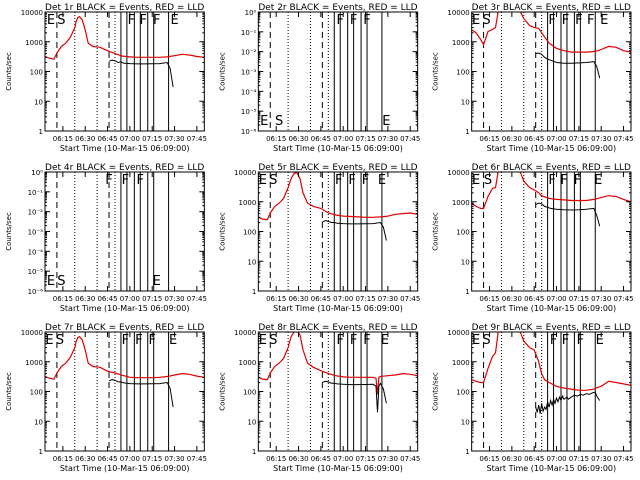 Image resolution: width=640 pixels, height=480 pixels. What do you see at coordinates (124, 8) in the screenshot?
I see `panel-title: Det 1r BLACK = Events, RED = LLD` at bounding box center [124, 8].